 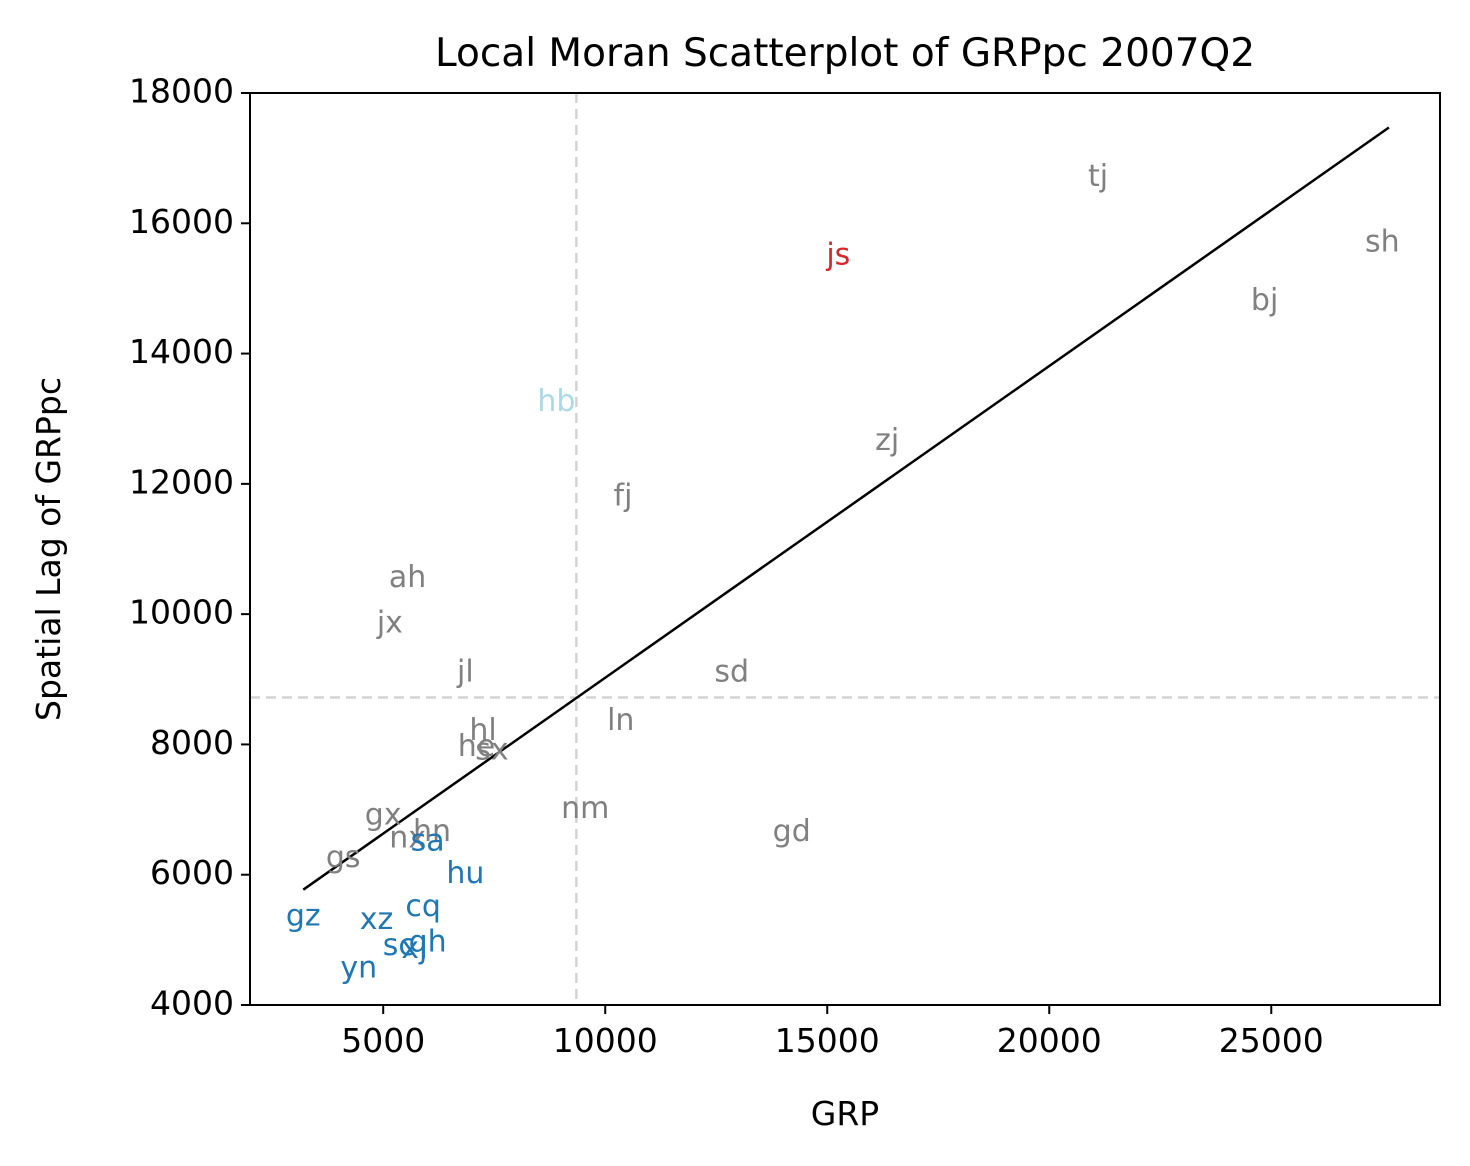 I want to click on point-label-hb: hb, so click(x=556, y=401).